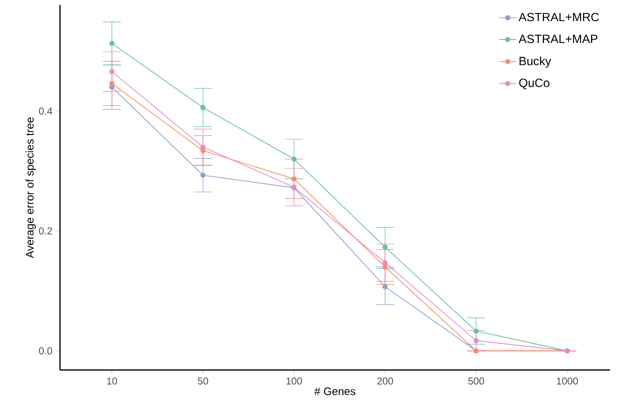  Describe the element at coordinates (45, 111) in the screenshot. I see `y-tick-label: 0.4` at that location.